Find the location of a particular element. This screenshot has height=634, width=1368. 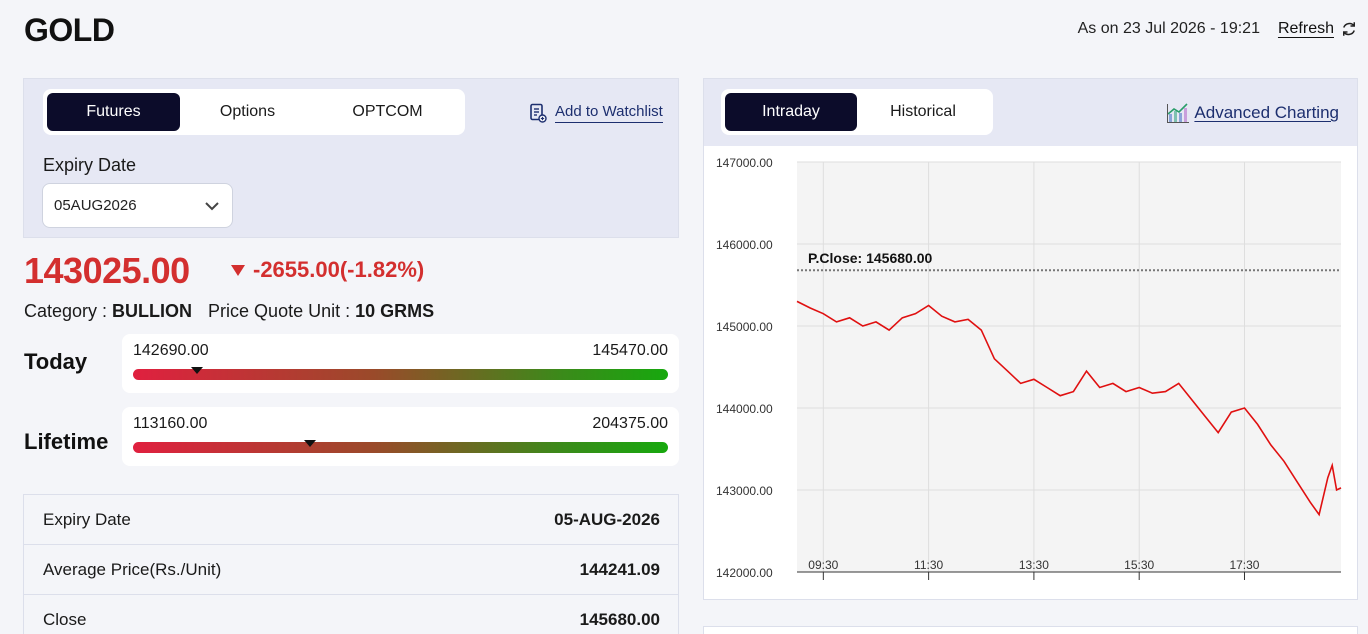

add-to-watchlist-button: Add to Watchlist is located at coordinates (596, 113).